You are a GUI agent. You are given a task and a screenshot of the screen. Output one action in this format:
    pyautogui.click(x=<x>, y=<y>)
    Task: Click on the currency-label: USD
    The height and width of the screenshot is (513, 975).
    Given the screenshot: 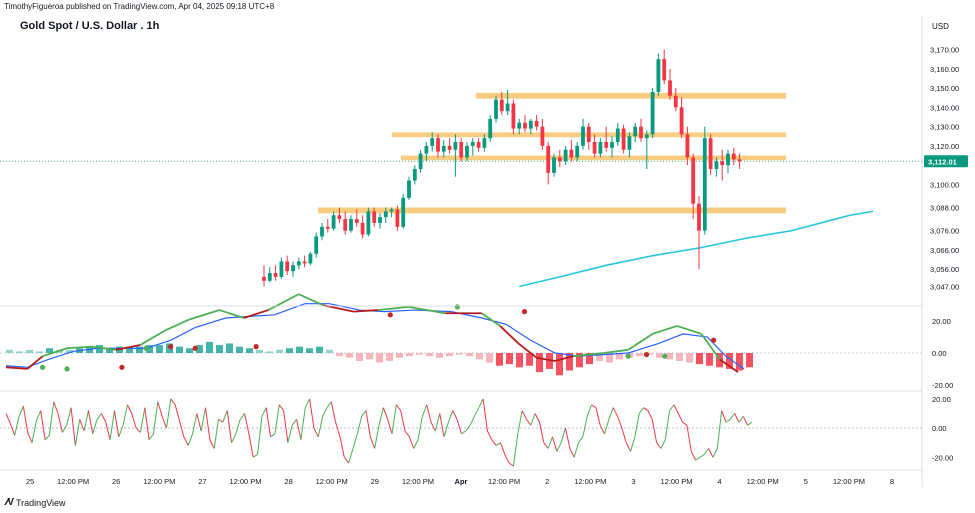 What is the action you would take?
    pyautogui.click(x=940, y=26)
    